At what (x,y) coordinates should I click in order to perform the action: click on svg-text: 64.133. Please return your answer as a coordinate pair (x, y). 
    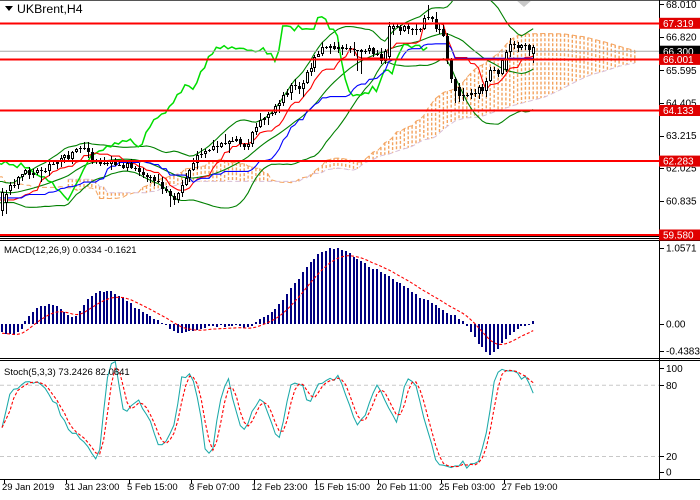
    Looking at the image, I should click on (678, 111).